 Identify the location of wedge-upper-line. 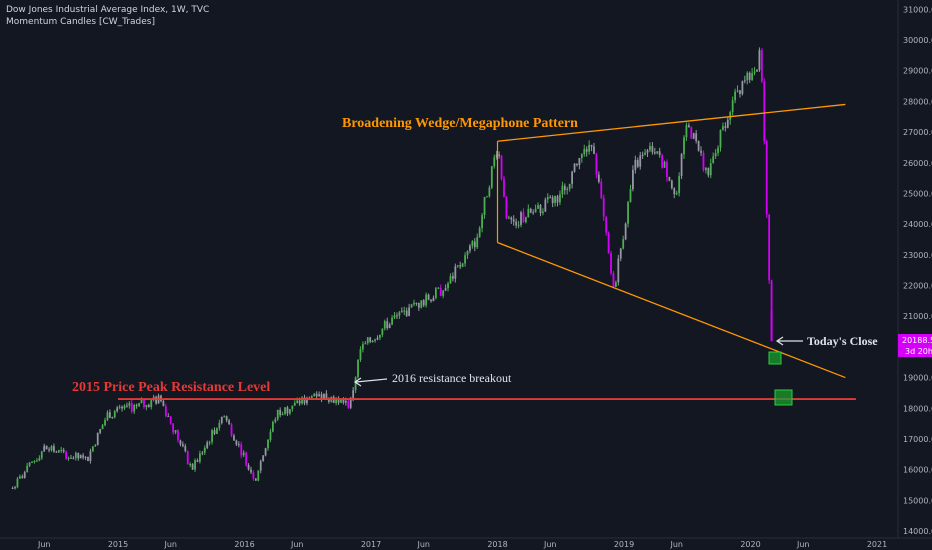
(671, 122).